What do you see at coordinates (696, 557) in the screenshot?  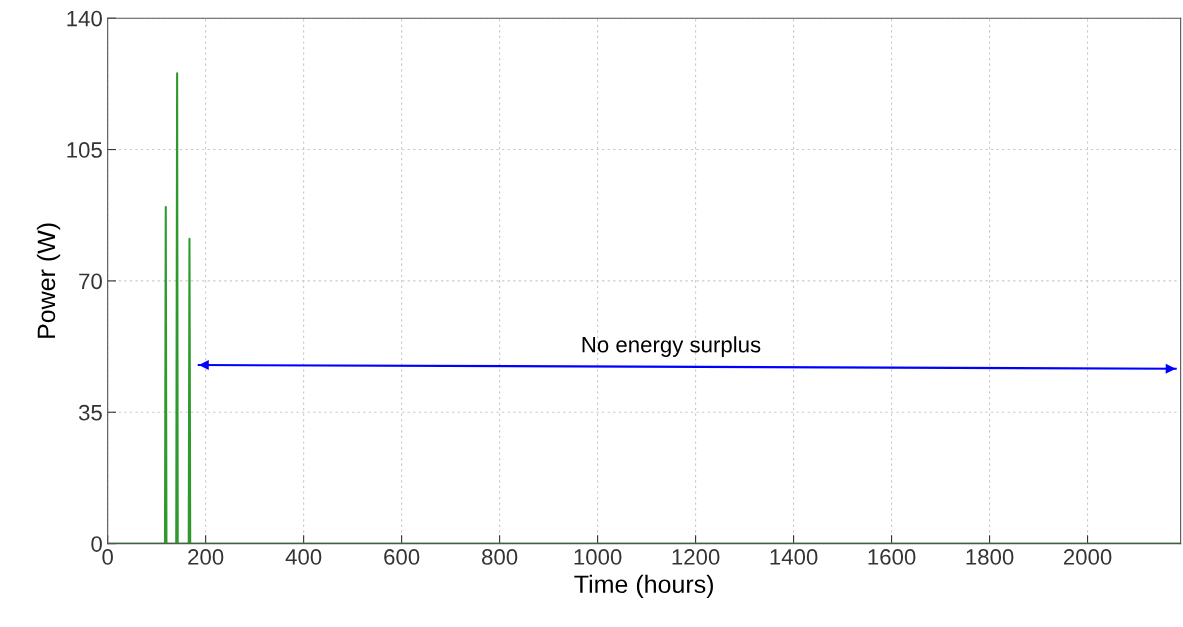 I see `x-tick-label: 1200` at bounding box center [696, 557].